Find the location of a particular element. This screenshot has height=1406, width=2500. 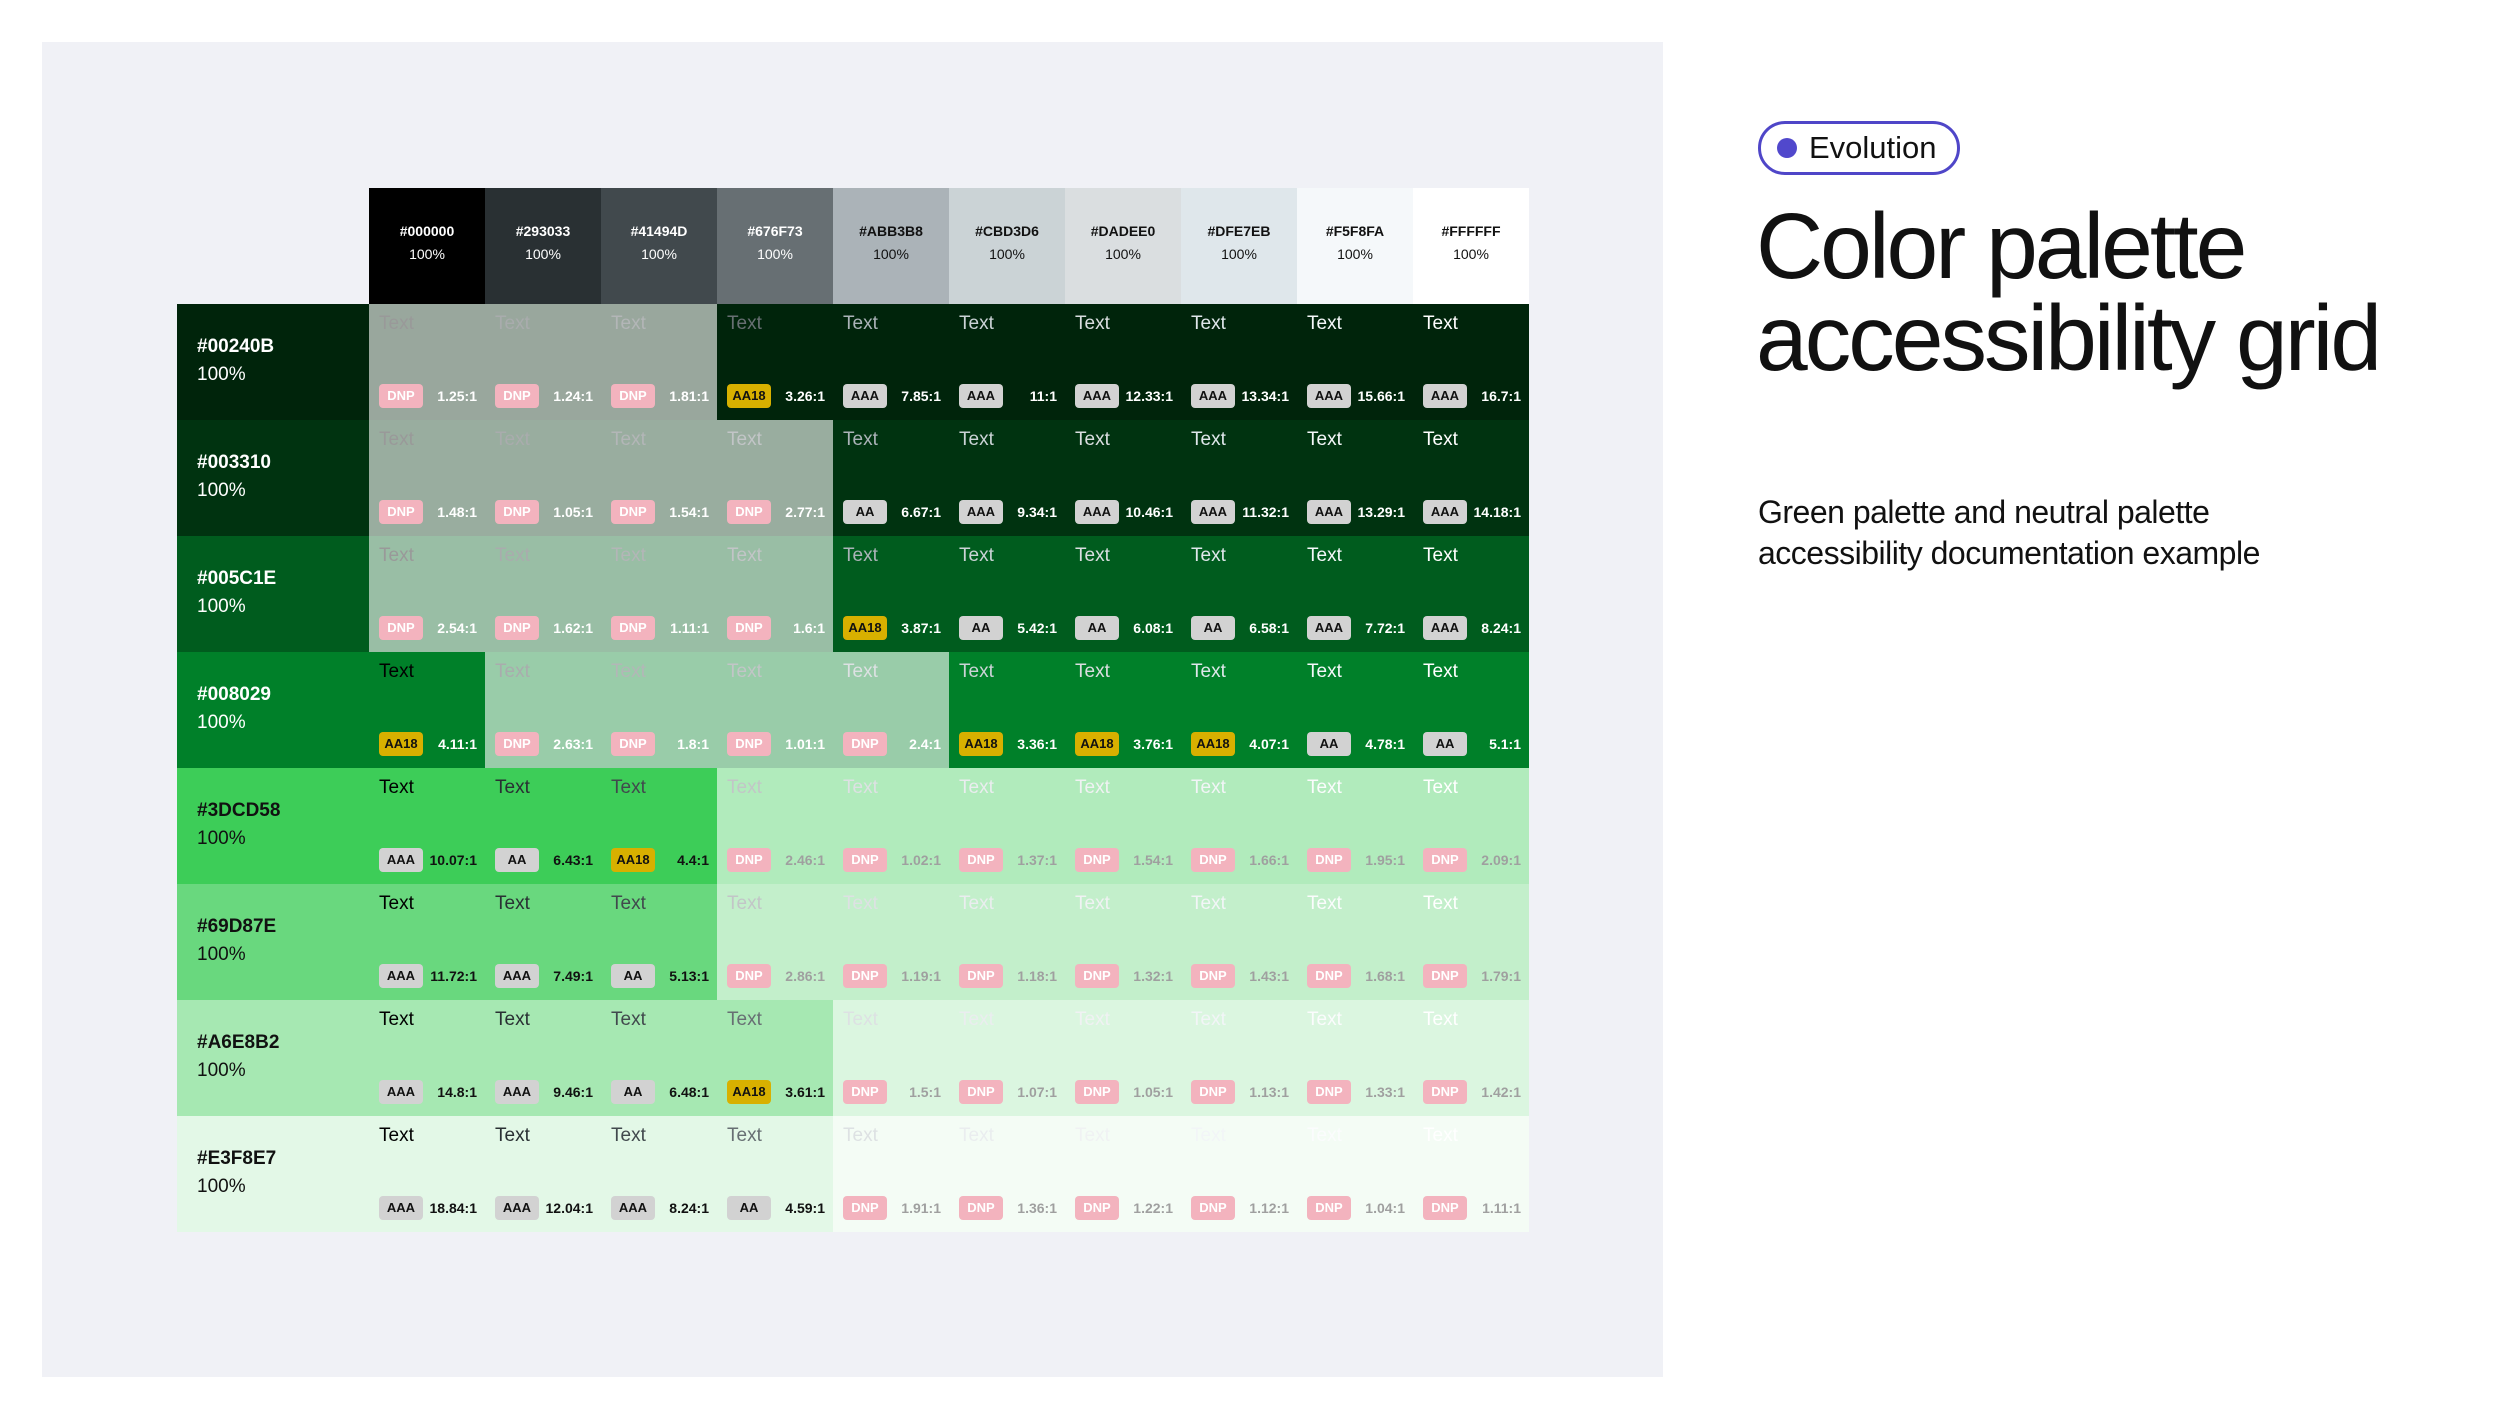

contrast-cell: Text AAA 9.34:1 is located at coordinates (1007, 478).